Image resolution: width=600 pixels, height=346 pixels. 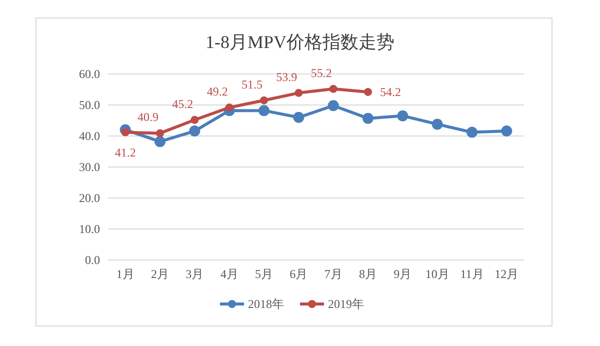 I want to click on legend-label: 2019年, so click(x=346, y=304).